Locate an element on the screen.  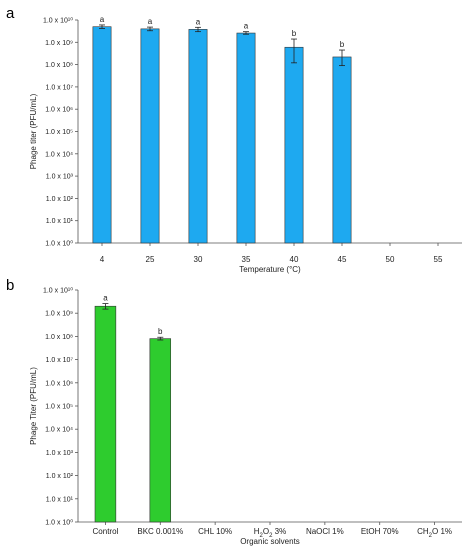
x-tick-label: 45 is located at coordinates (342, 259).